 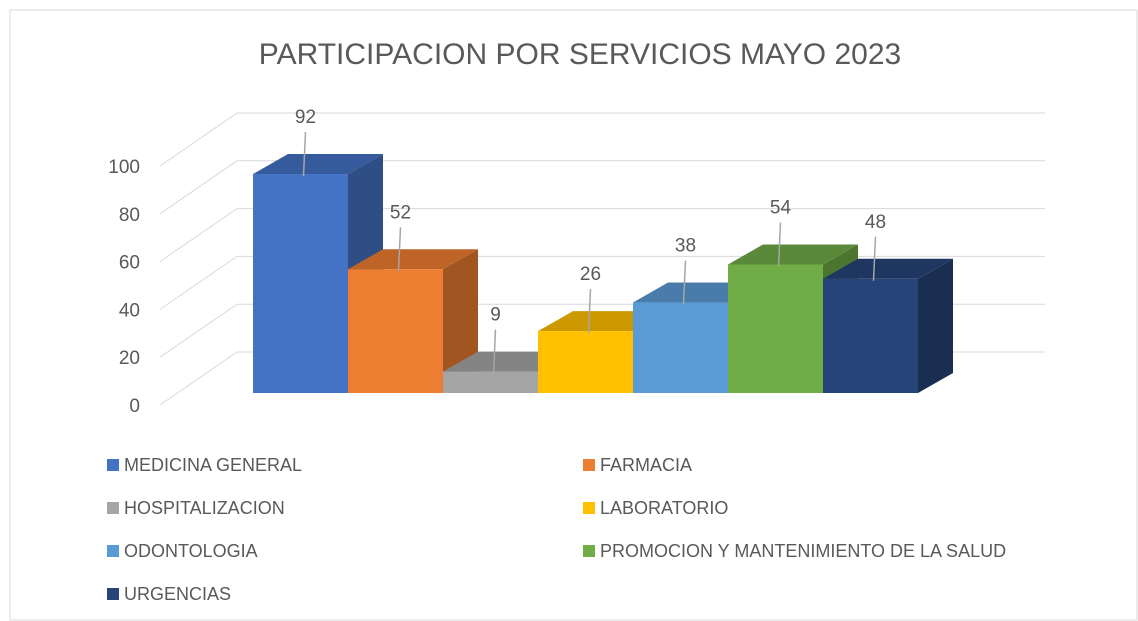 I want to click on data-label: 26, so click(x=590, y=274).